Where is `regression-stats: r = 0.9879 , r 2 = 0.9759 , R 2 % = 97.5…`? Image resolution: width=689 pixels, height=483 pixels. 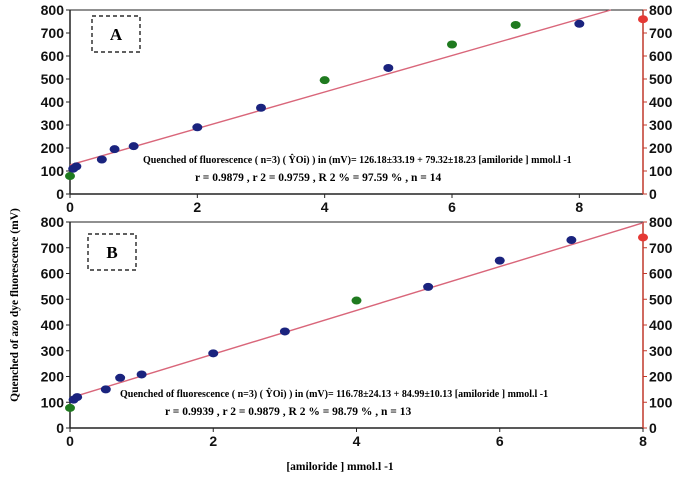 regression-stats: r = 0.9879 , r 2 = 0.9759 , R 2 % = 97.5… is located at coordinates (318, 178).